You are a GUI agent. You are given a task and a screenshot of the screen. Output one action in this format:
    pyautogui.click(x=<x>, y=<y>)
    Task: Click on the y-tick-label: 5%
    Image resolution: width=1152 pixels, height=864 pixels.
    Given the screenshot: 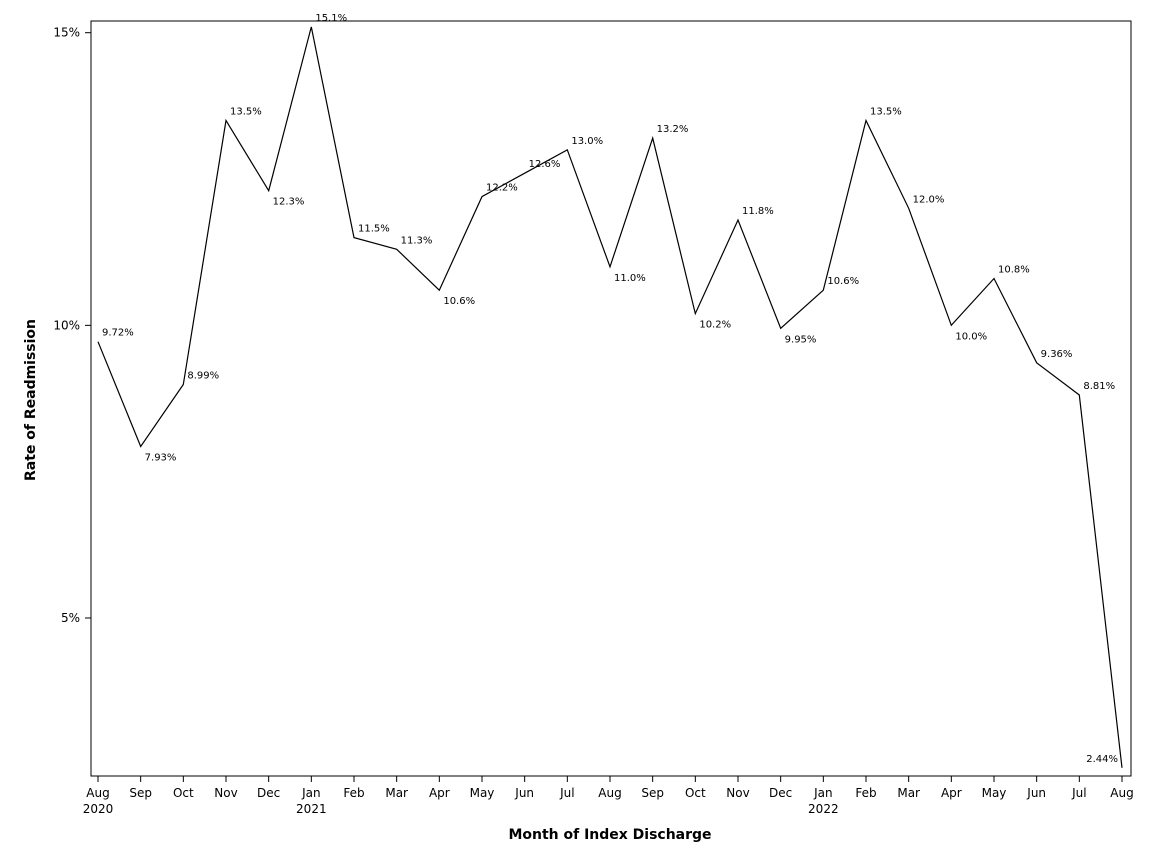 What is the action you would take?
    pyautogui.click(x=70, y=618)
    